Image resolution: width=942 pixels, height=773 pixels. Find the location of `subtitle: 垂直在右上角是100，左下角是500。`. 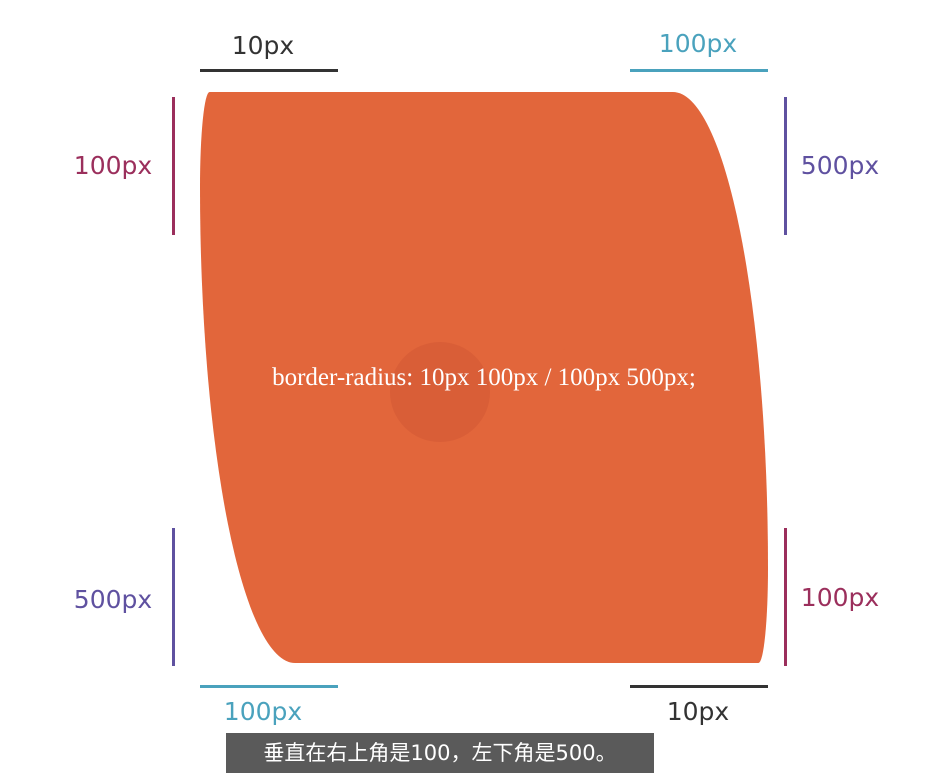

subtitle: 垂直在右上角是100，左下角是500。 is located at coordinates (440, 753).